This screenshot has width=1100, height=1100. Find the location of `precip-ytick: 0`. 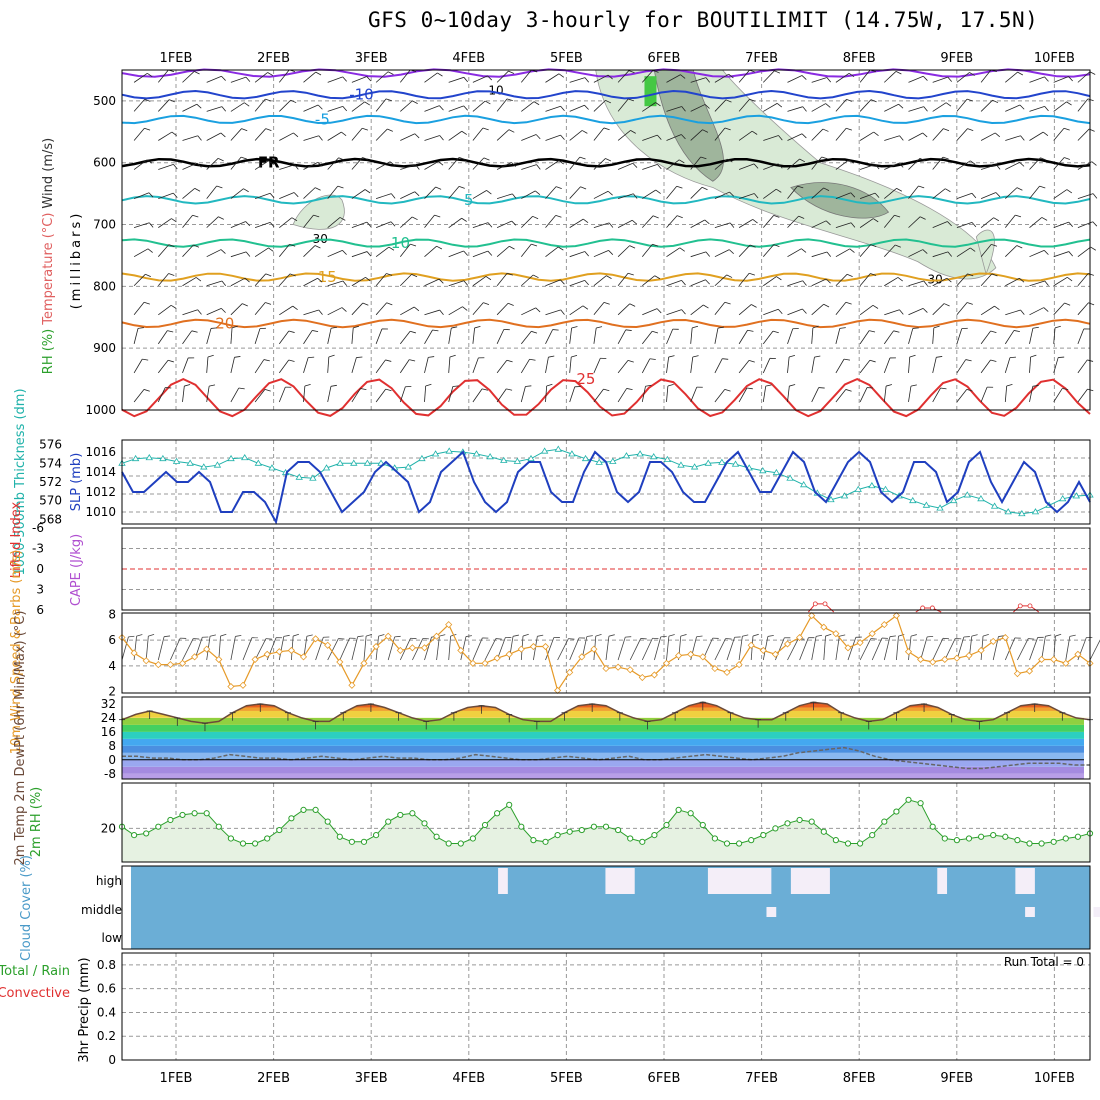

precip-ytick: 0 is located at coordinates (112, 1060).